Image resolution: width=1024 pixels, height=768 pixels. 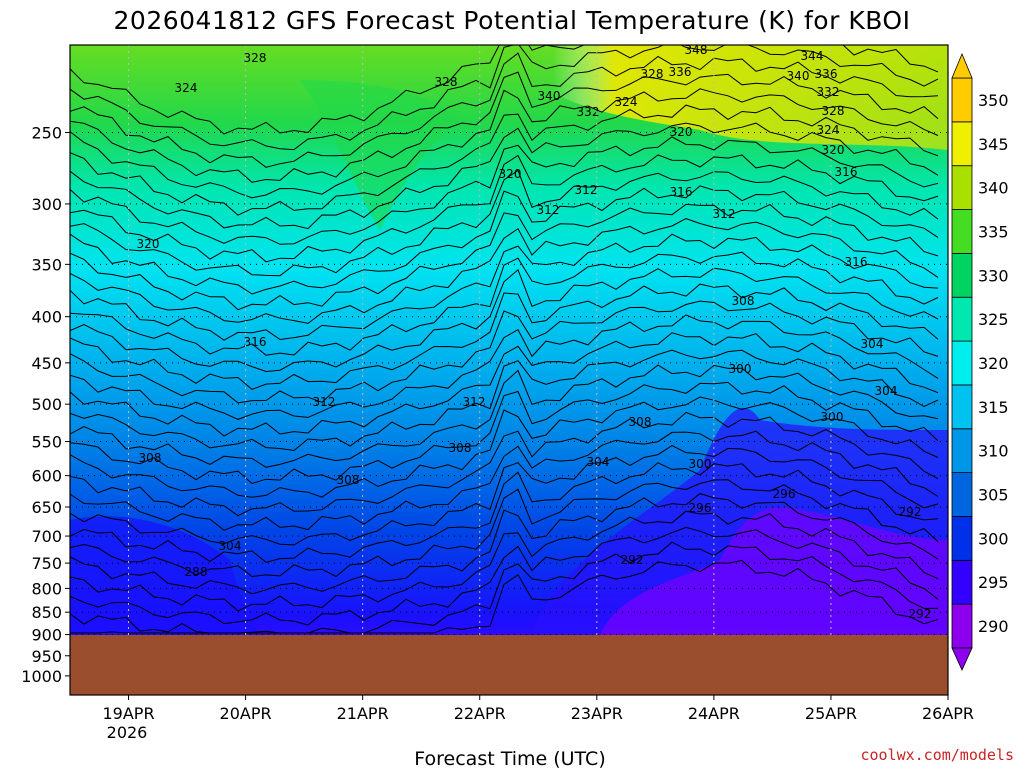 I want to click on colorbar-tick-label: 325, so click(x=993, y=319).